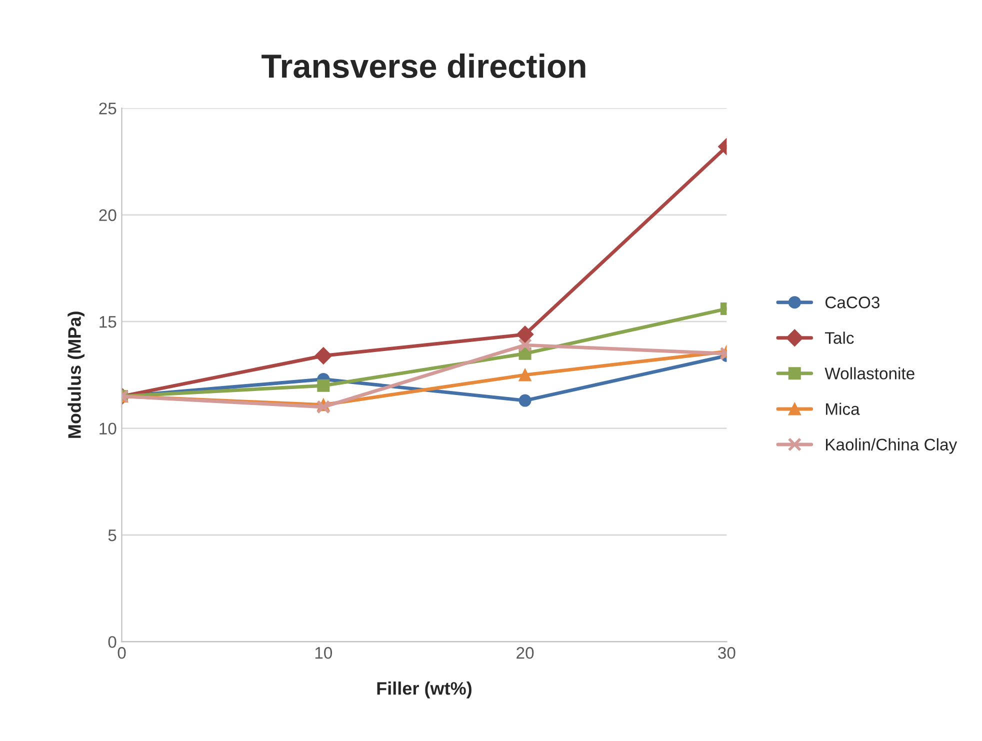  Describe the element at coordinates (108, 428) in the screenshot. I see `y-tick-label: 10` at that location.